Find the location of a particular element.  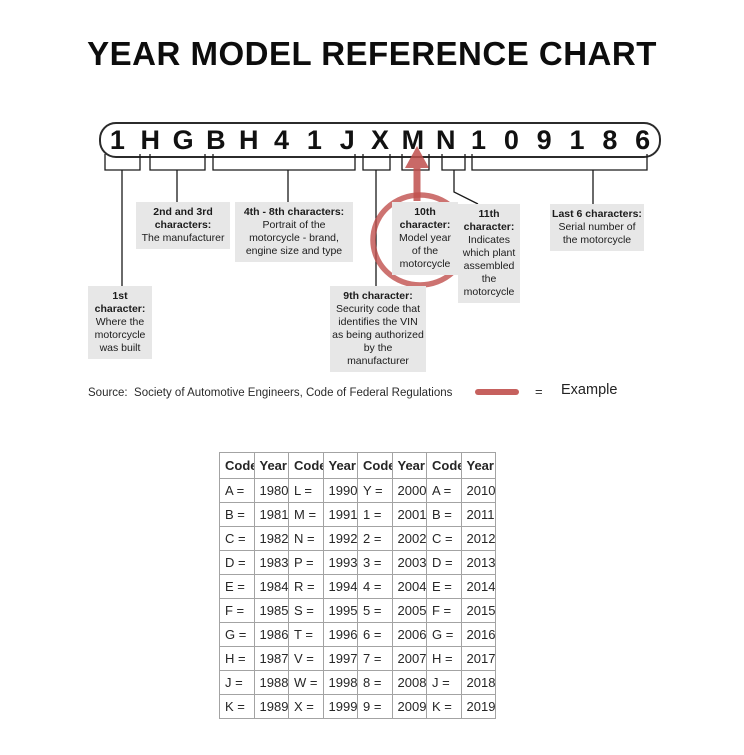

table-row: B = 1981 M = 1991 1 = 2001 B = 2011 is located at coordinates (357, 514).